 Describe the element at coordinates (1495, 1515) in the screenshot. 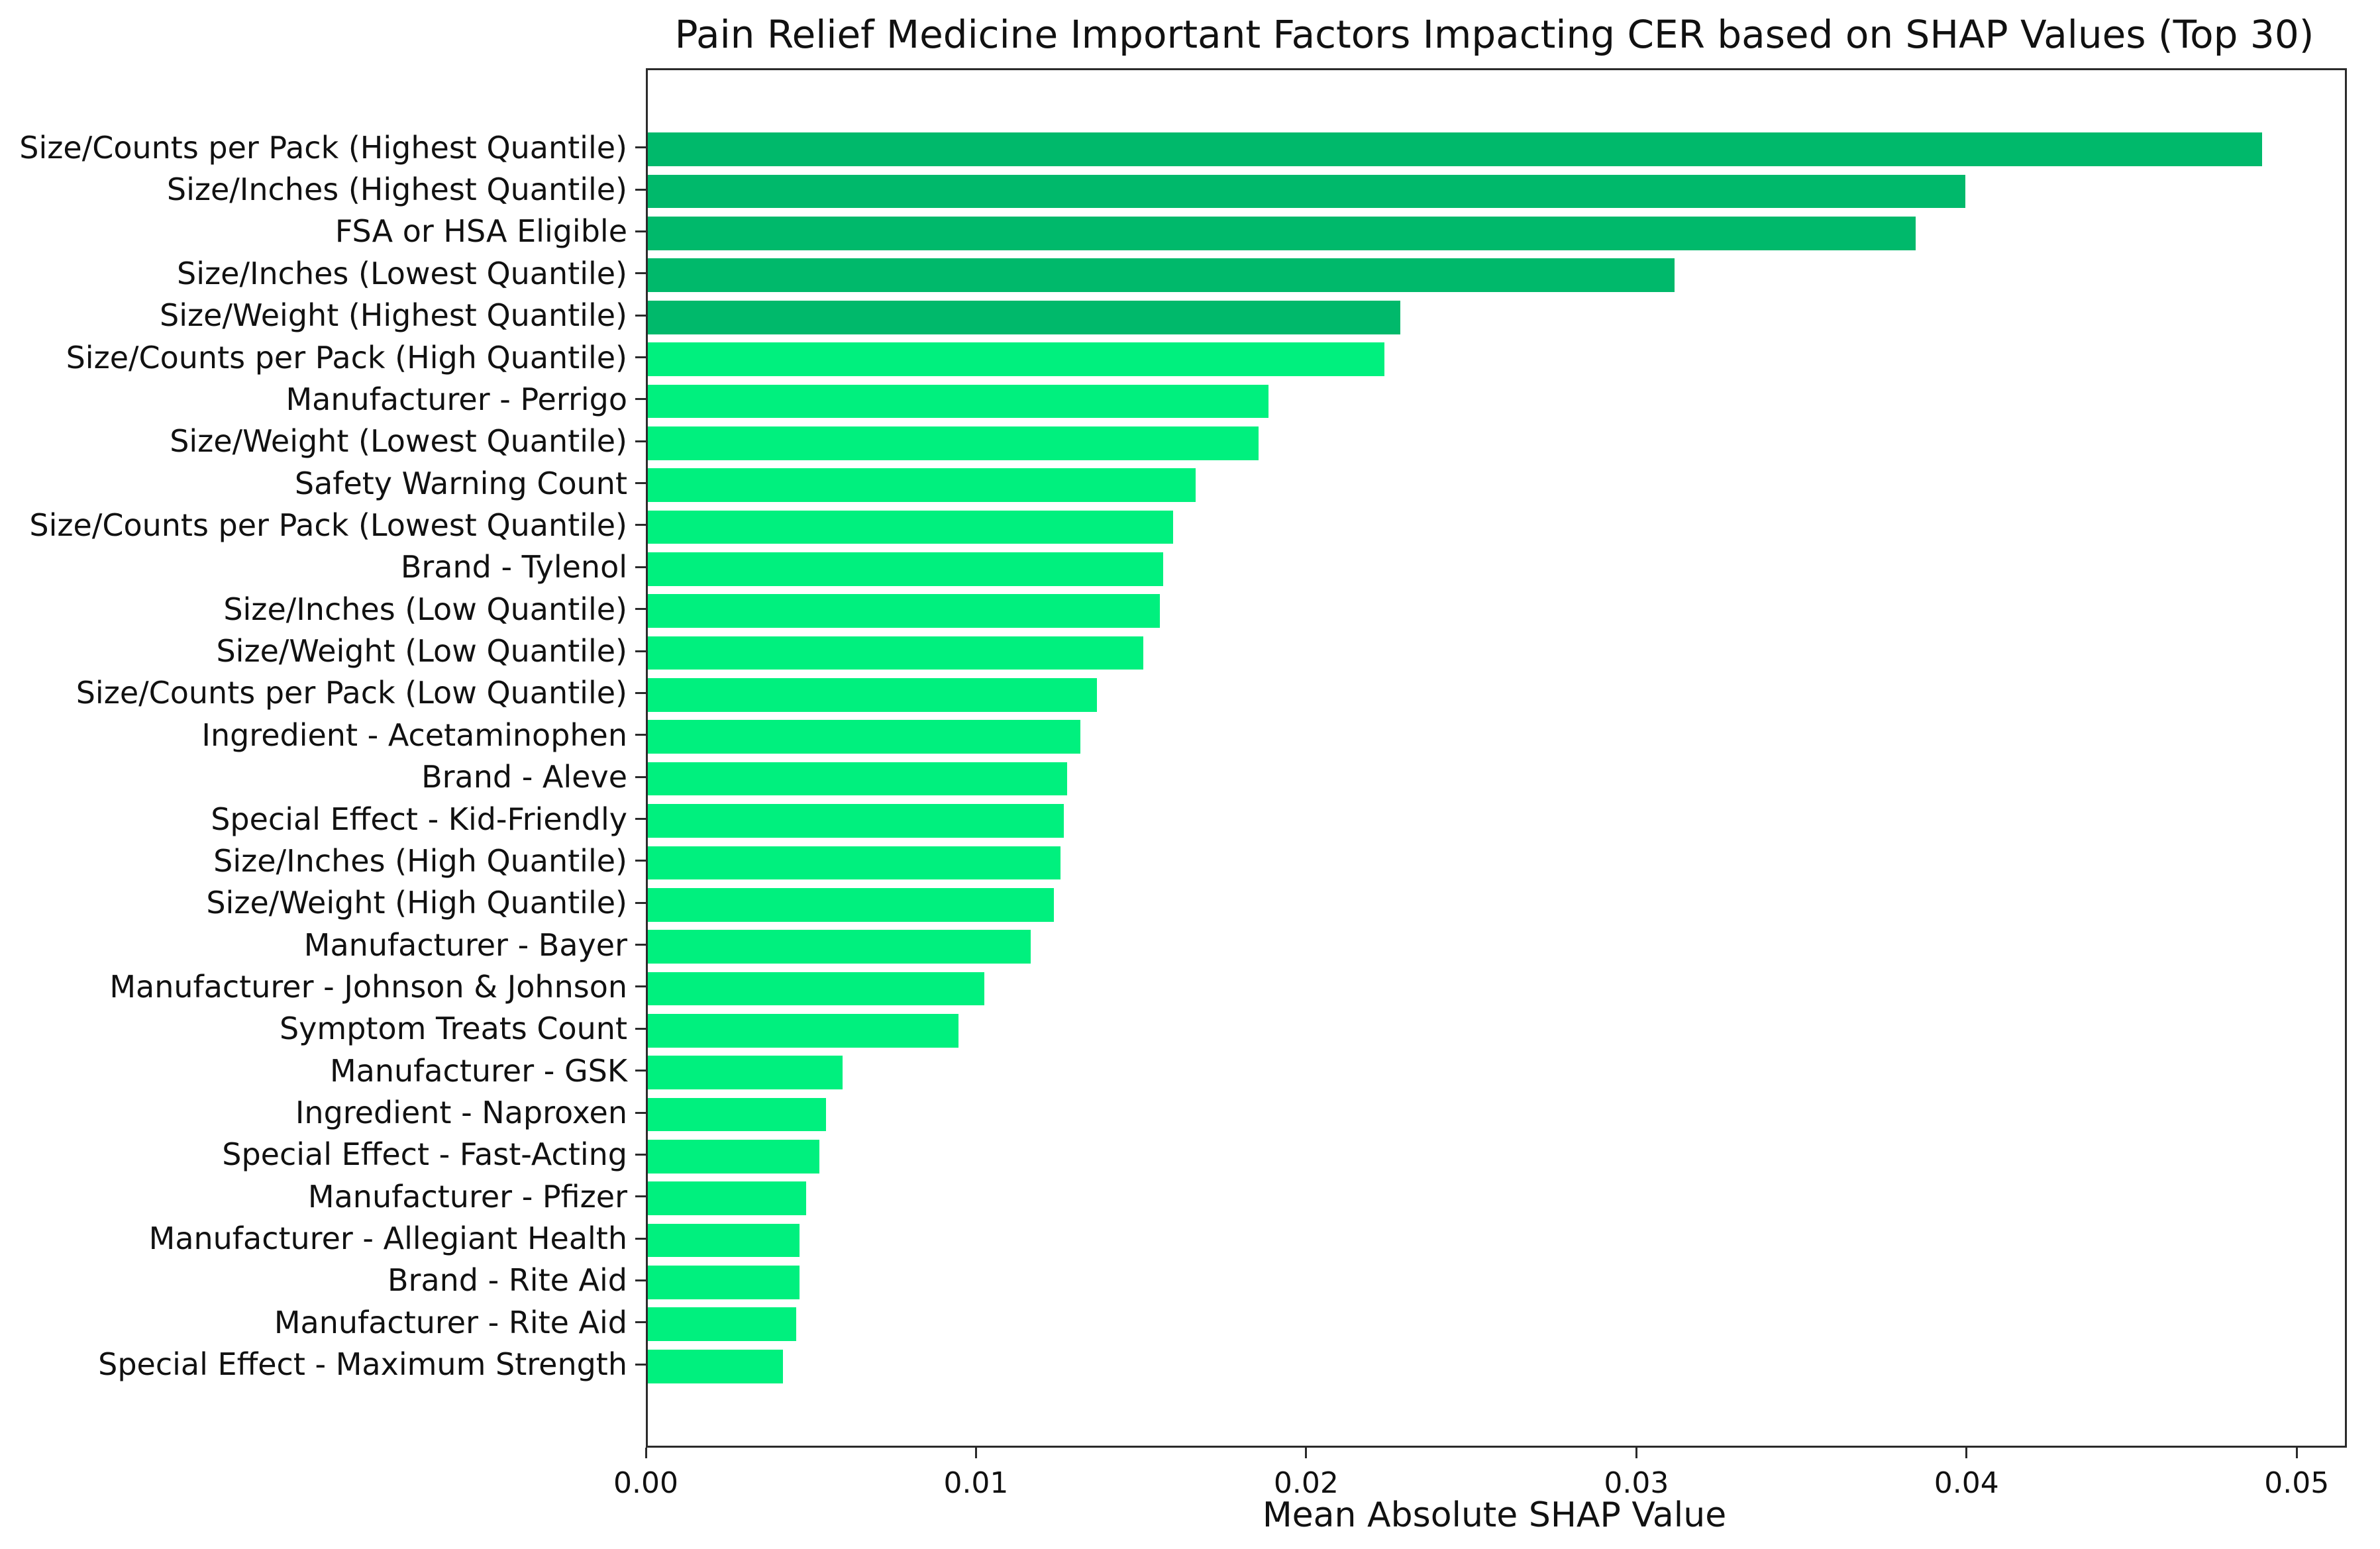

I see `x-axis-title: Mean Absolute SHAP Value` at that location.